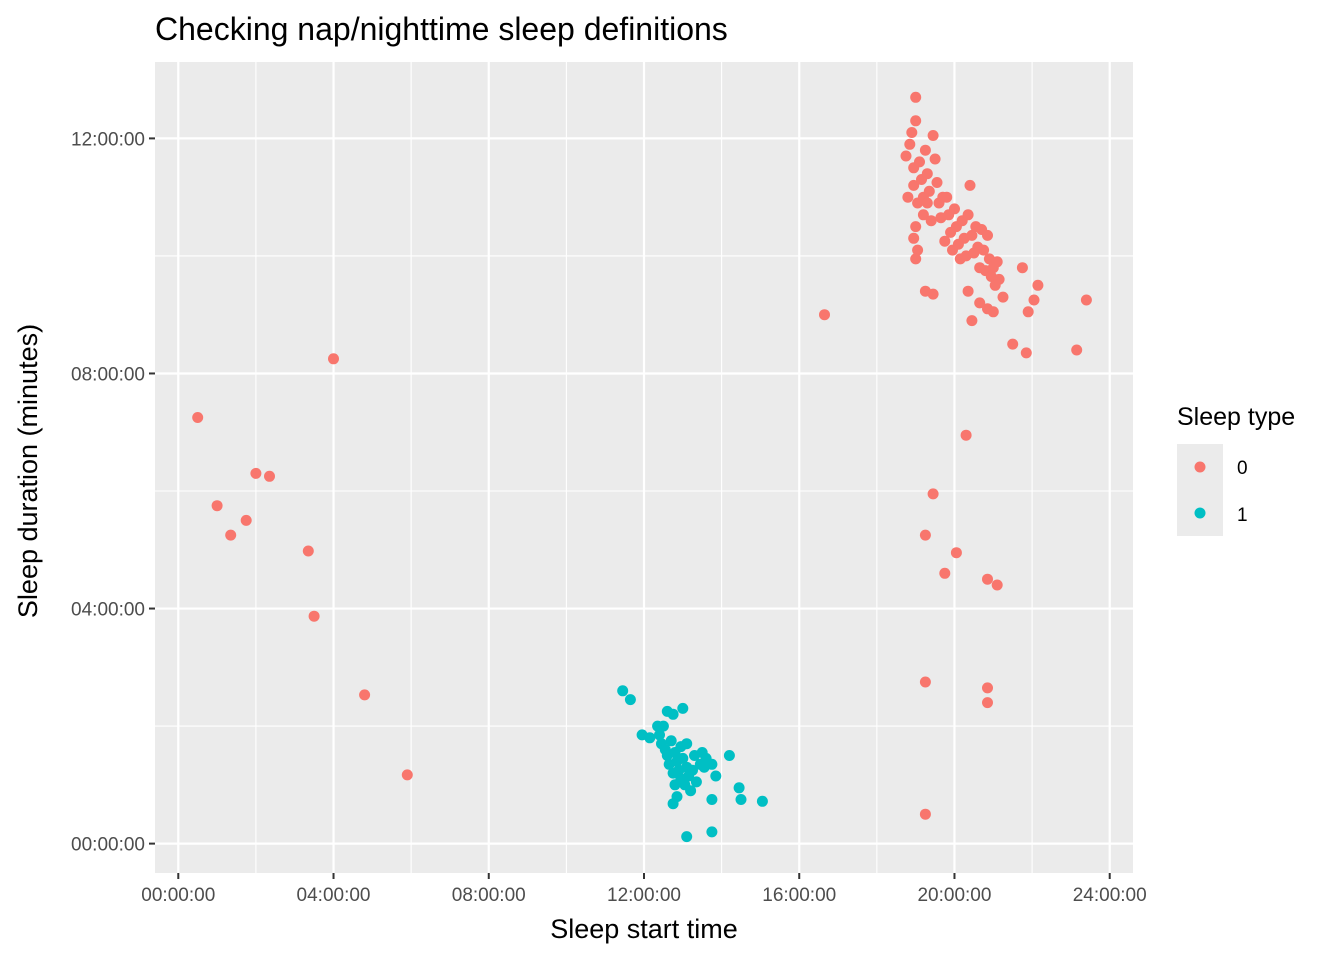  Describe the element at coordinates (178, 895) in the screenshot. I see `x-tick-label: 00:00:00` at that location.